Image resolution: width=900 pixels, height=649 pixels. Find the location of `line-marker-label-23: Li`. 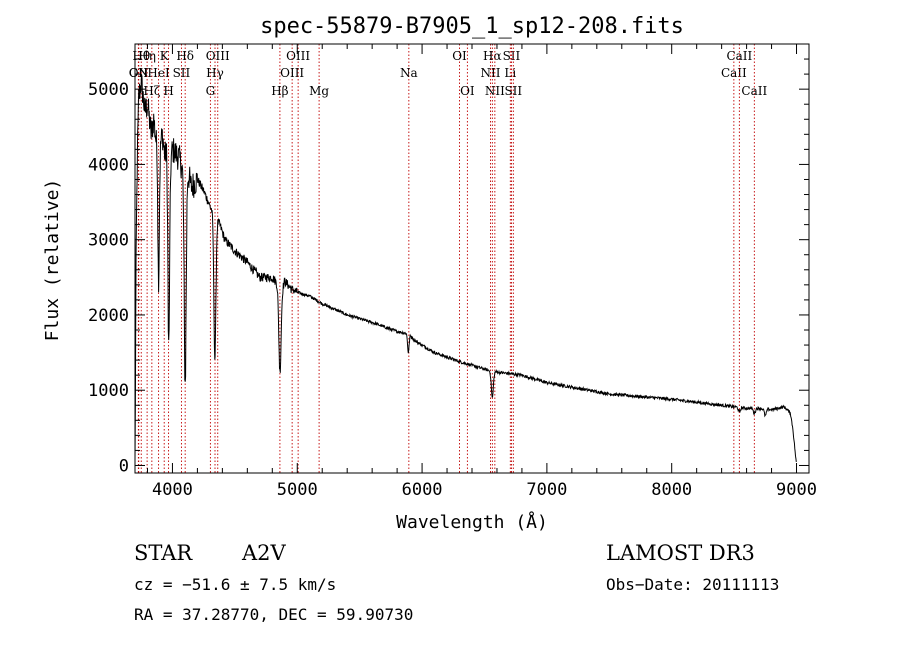

line-marker-label-23: Li is located at coordinates (510, 73).